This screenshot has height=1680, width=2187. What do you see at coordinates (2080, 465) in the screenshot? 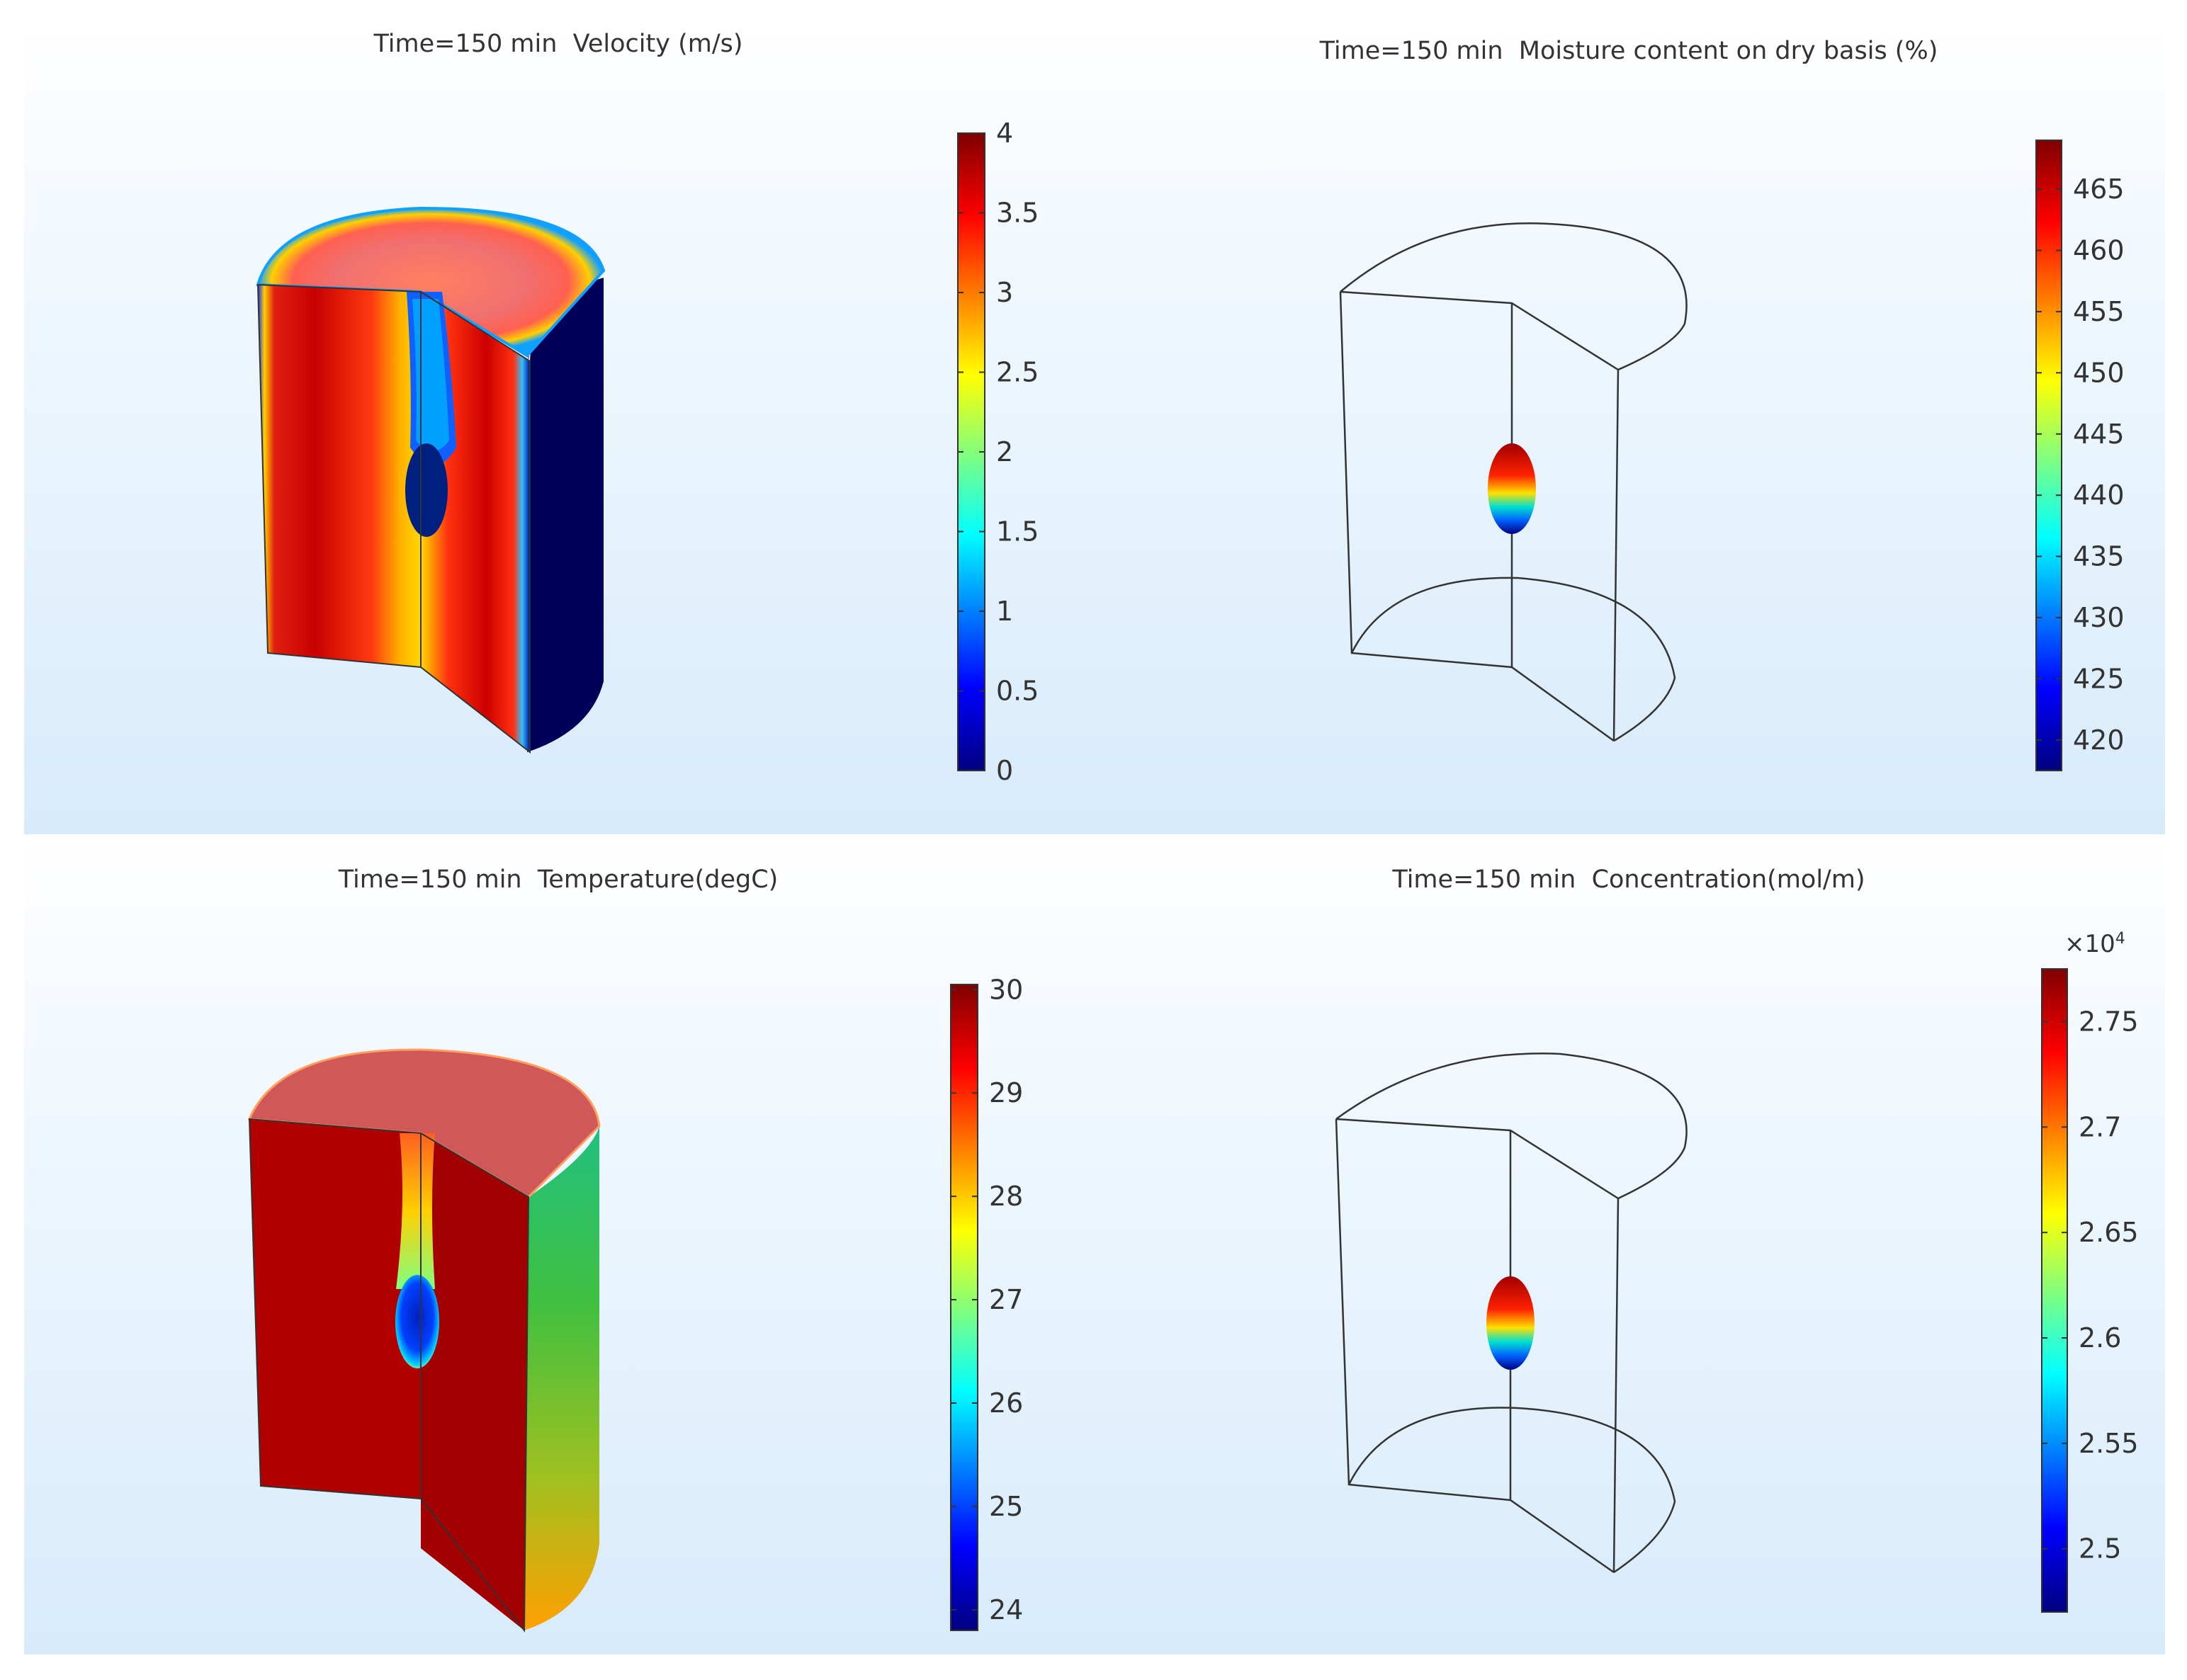
I see `moisture-colorbar-ticks: 420 425 430 435 440 445 450 455 460 465` at bounding box center [2080, 465].